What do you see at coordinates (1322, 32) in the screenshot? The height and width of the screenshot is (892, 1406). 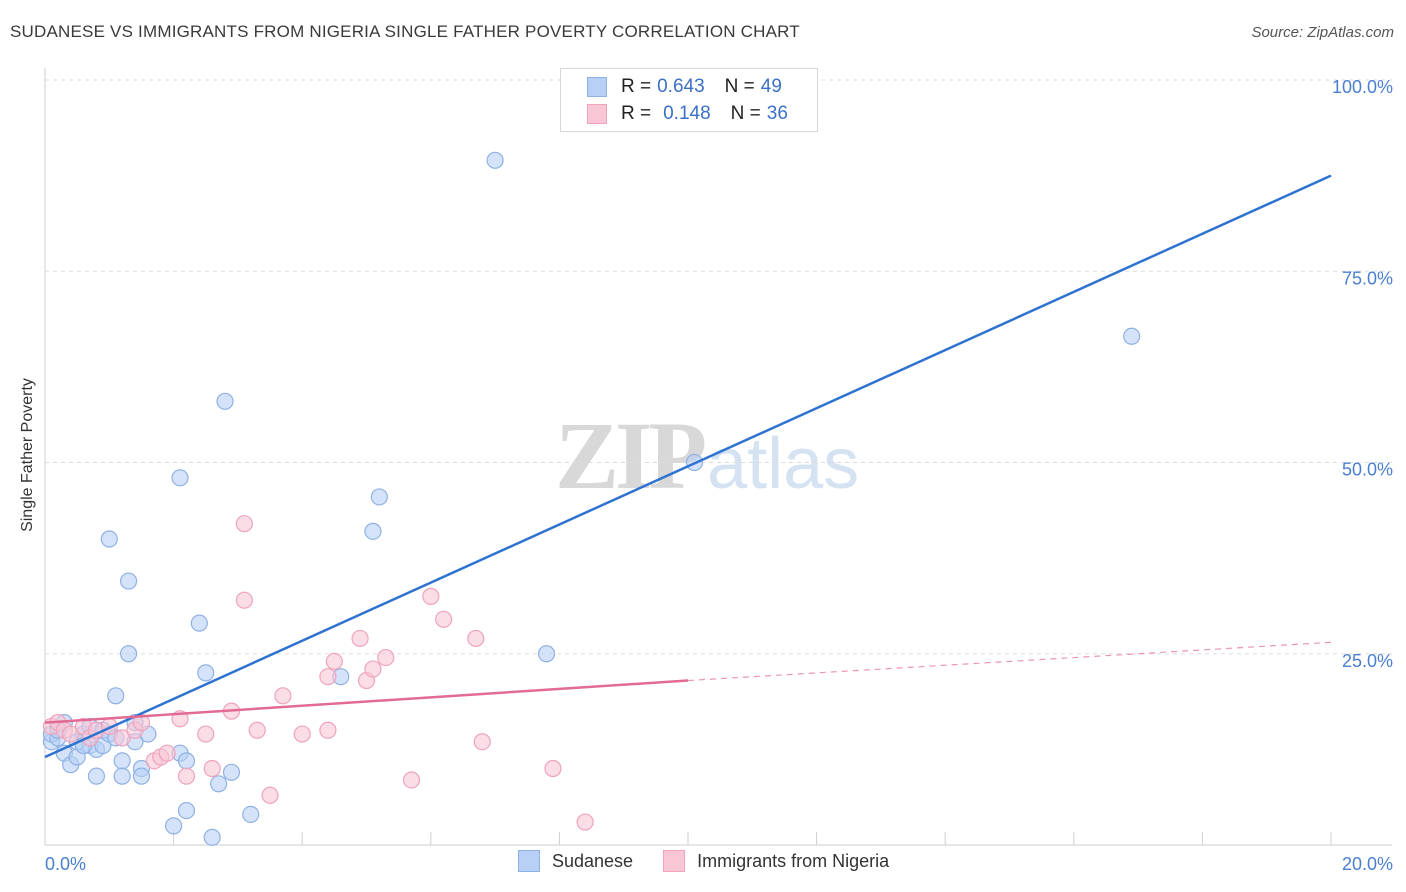 I see `source-label: Source: ZipAtlas.com` at bounding box center [1322, 32].